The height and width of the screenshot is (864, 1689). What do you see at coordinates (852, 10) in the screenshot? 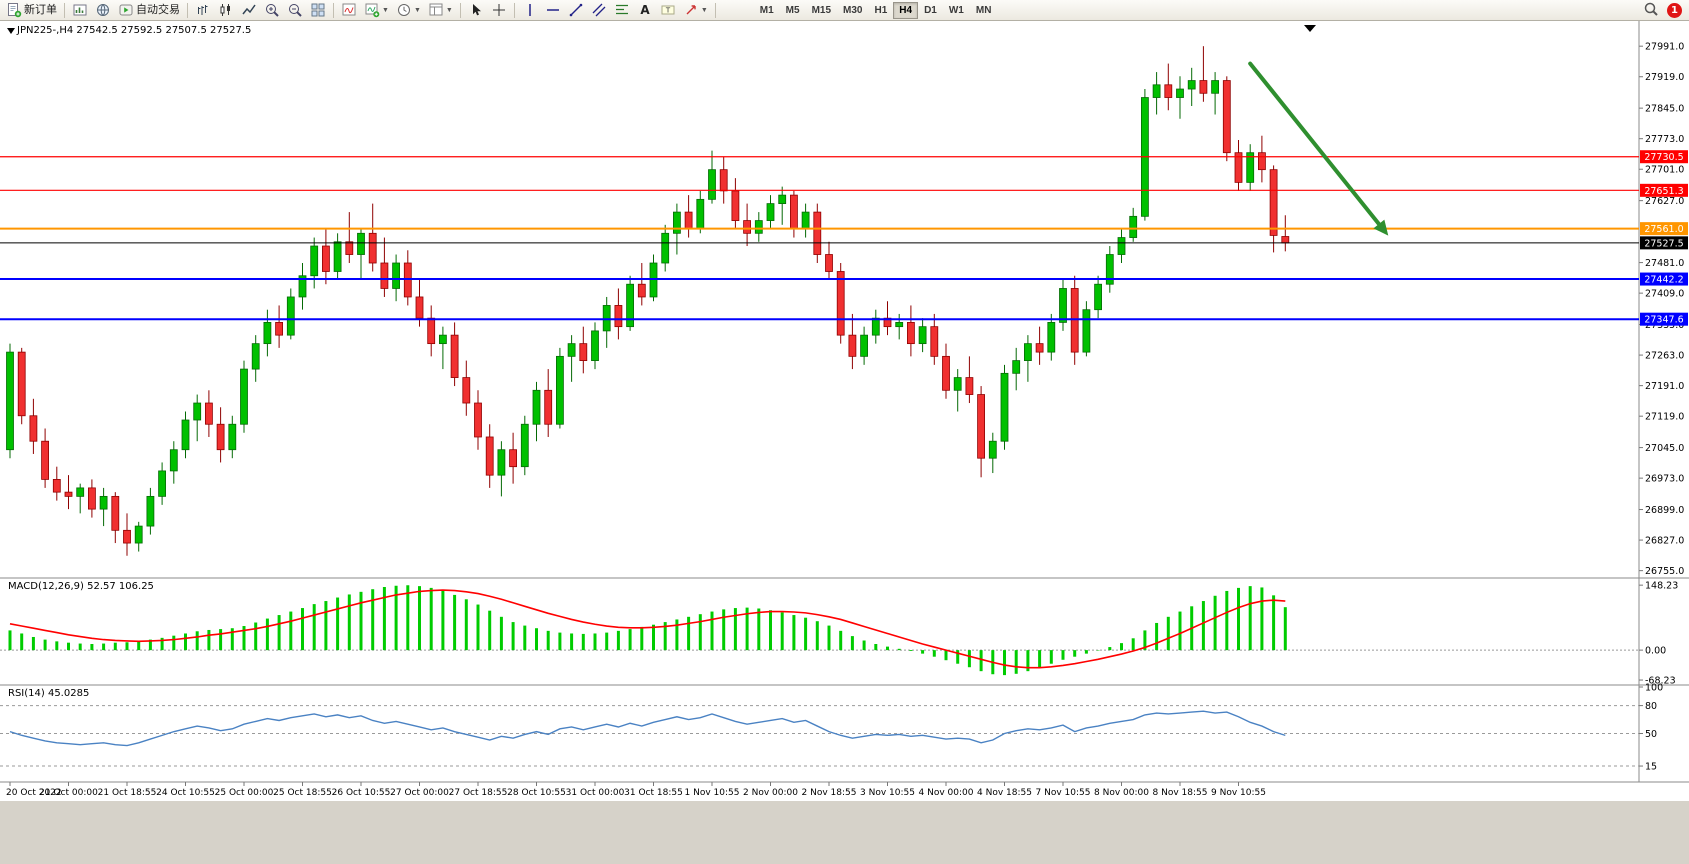
I see `timeframe-m30: M30` at bounding box center [852, 10].